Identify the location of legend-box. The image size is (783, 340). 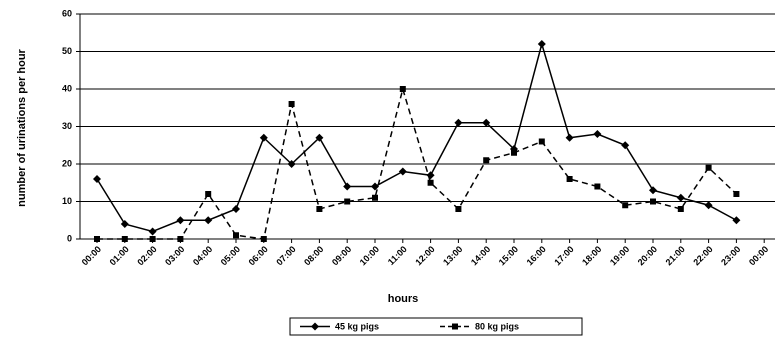
(436, 326).